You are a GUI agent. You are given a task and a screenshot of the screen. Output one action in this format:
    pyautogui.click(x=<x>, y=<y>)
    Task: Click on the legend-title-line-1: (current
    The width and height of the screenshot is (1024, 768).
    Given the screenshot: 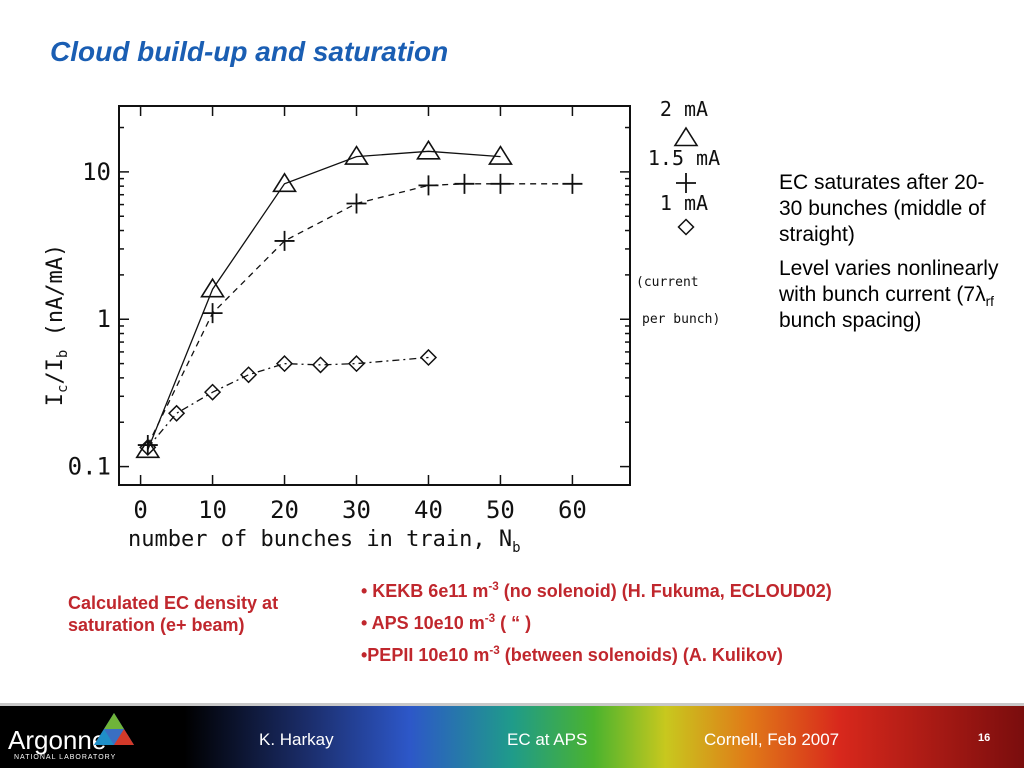 What is the action you would take?
    pyautogui.click(x=667, y=282)
    